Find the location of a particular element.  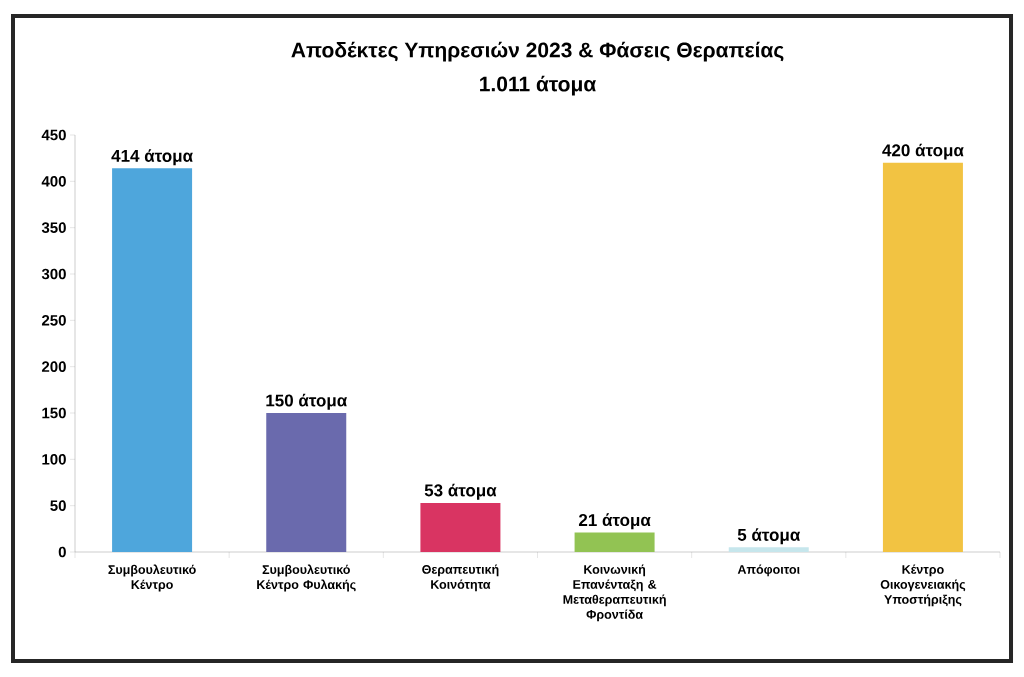

x-tick-label: Απόφοιτοι is located at coordinates (768, 570).